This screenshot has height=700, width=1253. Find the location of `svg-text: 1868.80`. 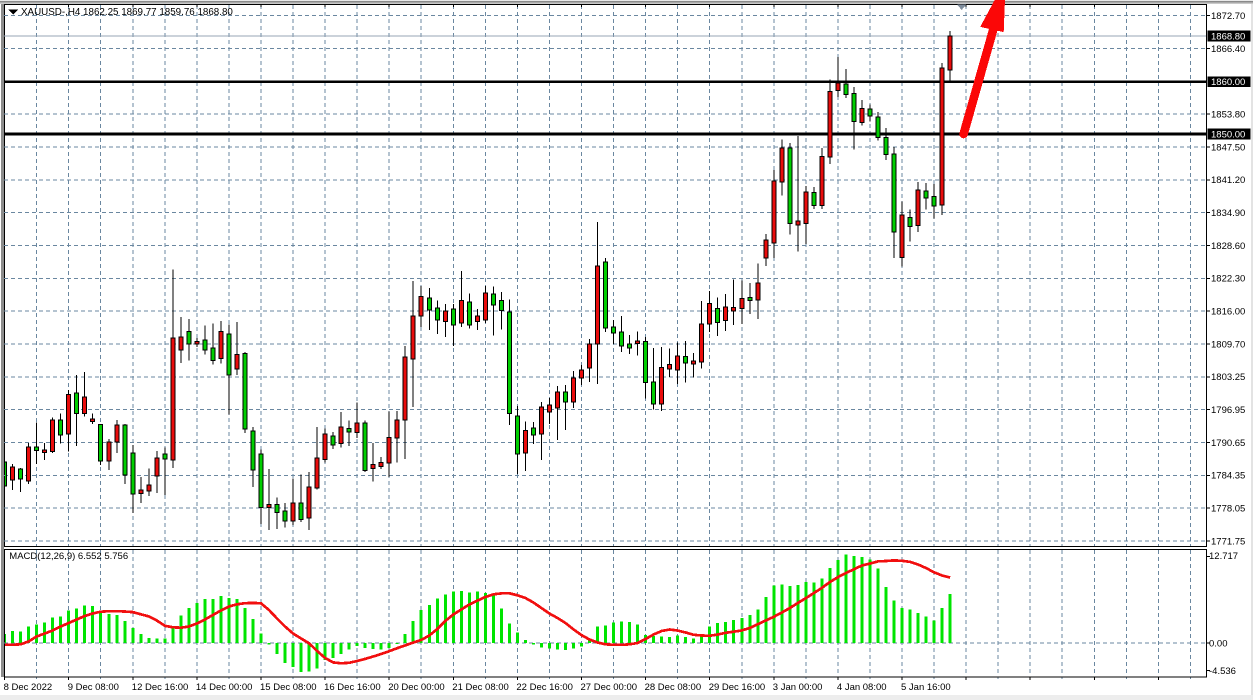

svg-text: 1868.80 is located at coordinates (1228, 37).